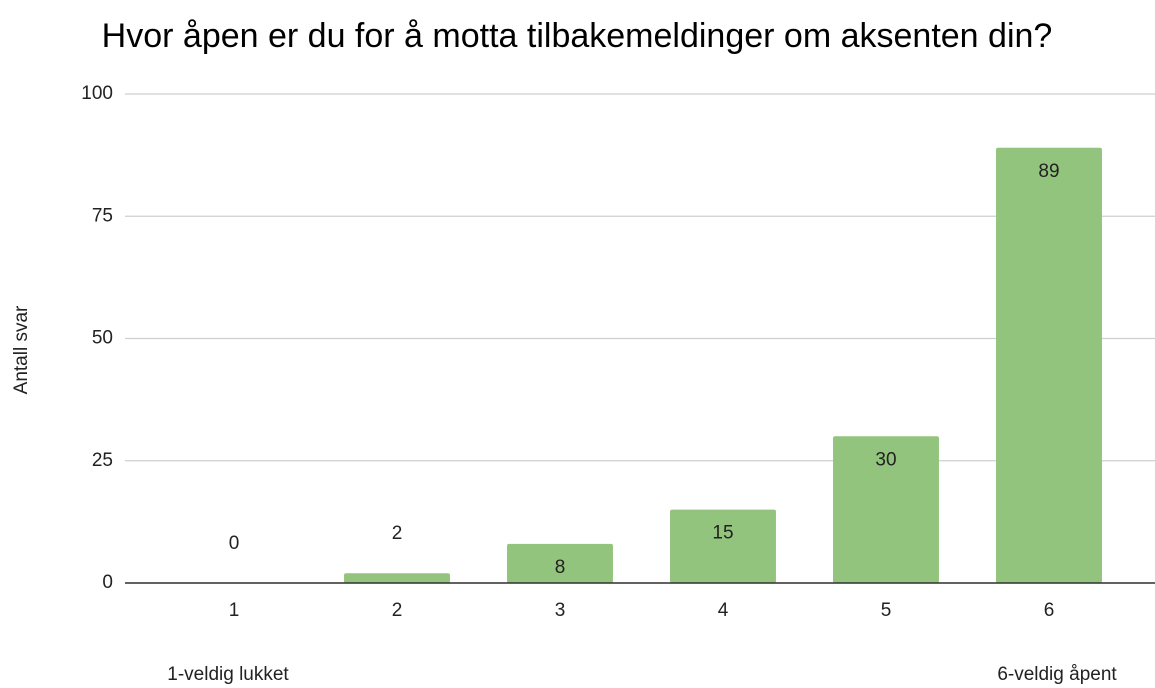 The image size is (1155, 688). Describe the element at coordinates (885, 459) in the screenshot. I see `data-label: 30` at that location.